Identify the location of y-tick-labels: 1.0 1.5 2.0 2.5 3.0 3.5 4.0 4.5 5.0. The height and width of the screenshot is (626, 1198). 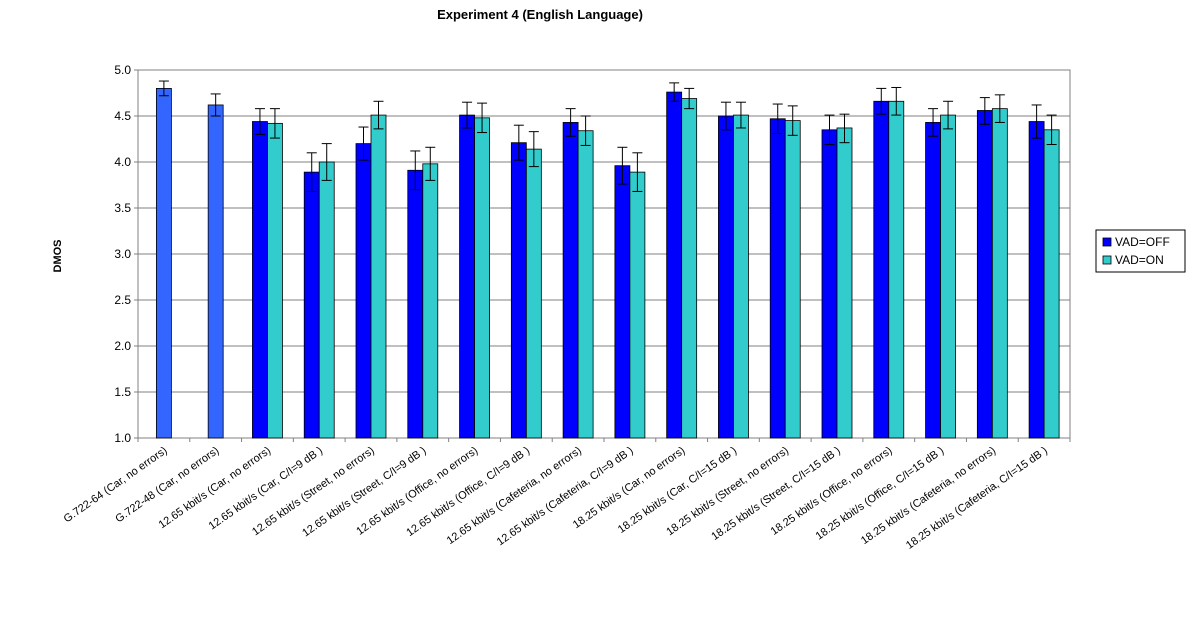
(122, 254).